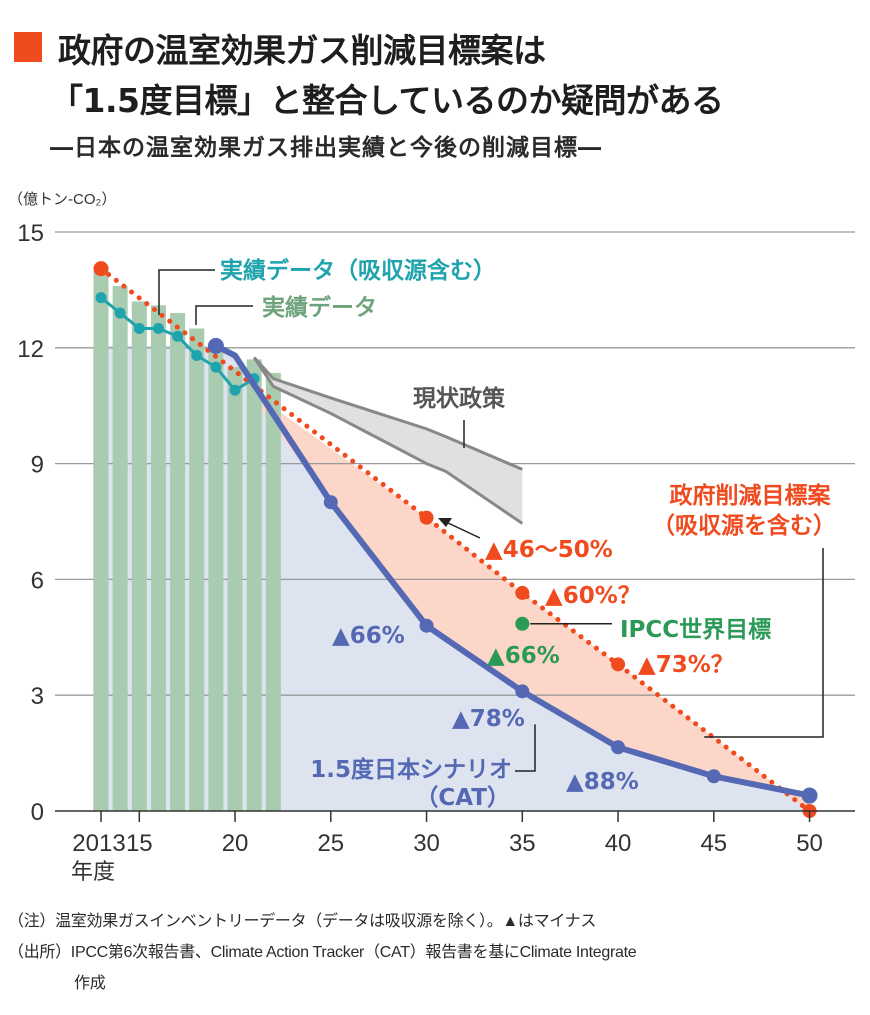 The image size is (870, 1015). What do you see at coordinates (744, 525) in the screenshot?
I see `label-gov-target-sub: （吸収源を含む）` at bounding box center [744, 525].